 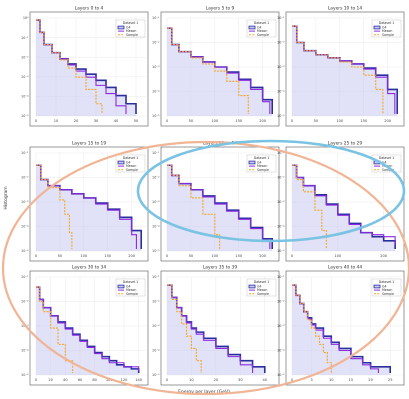 What do you see at coordinates (240, 380) in the screenshot?
I see `x-tick-label: 30` at bounding box center [240, 380].